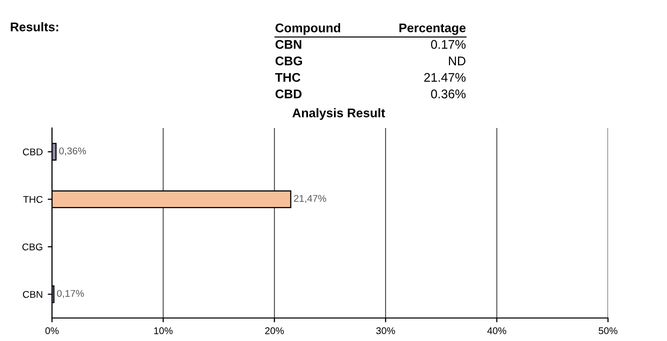 The height and width of the screenshot is (341, 667). I want to click on x-tick-label: 10%, so click(163, 330).